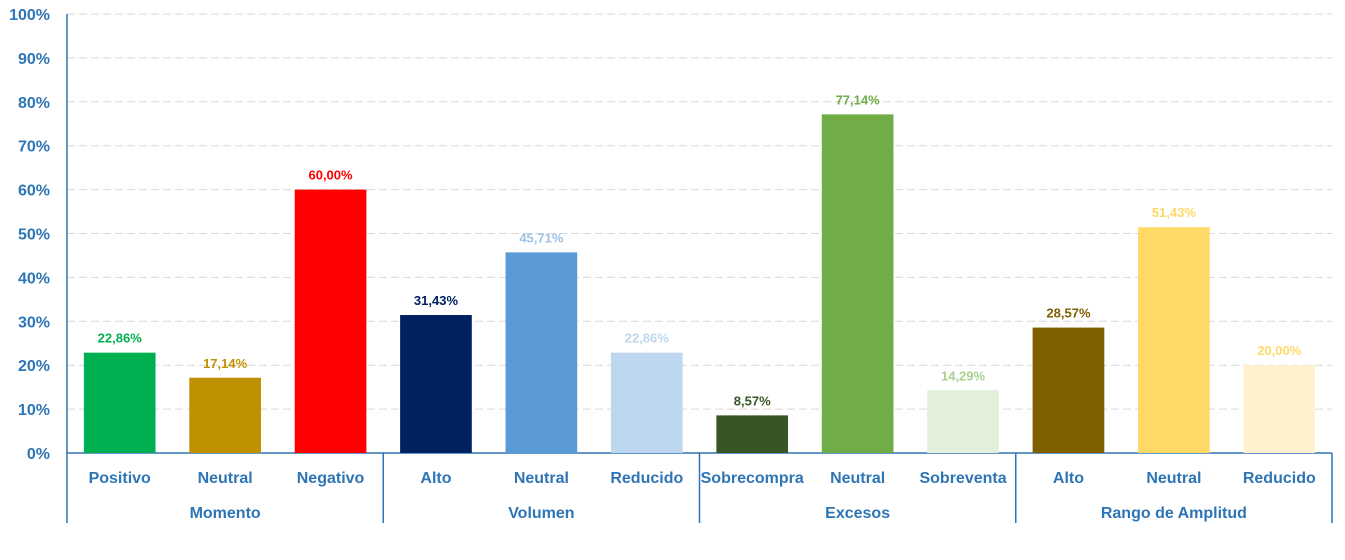  What do you see at coordinates (1279, 409) in the screenshot?
I see `bar-rango-de-amplitud-reducido` at bounding box center [1279, 409].